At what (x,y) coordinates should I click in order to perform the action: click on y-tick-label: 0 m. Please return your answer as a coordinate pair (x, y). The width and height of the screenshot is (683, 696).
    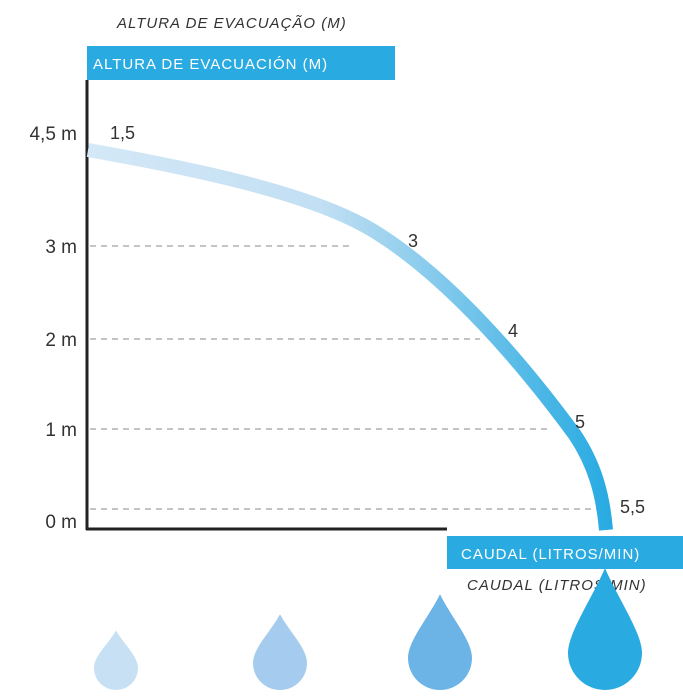
    Looking at the image, I should click on (61, 522).